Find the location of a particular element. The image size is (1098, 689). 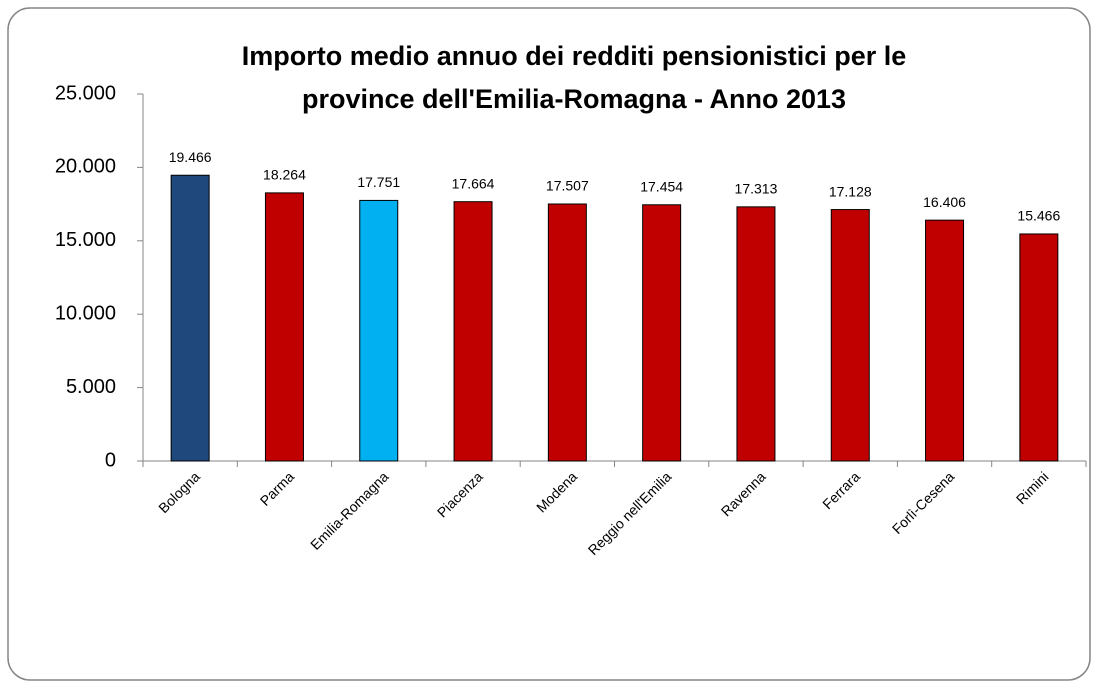

y-tick-label: 10.000 is located at coordinates (85, 313).